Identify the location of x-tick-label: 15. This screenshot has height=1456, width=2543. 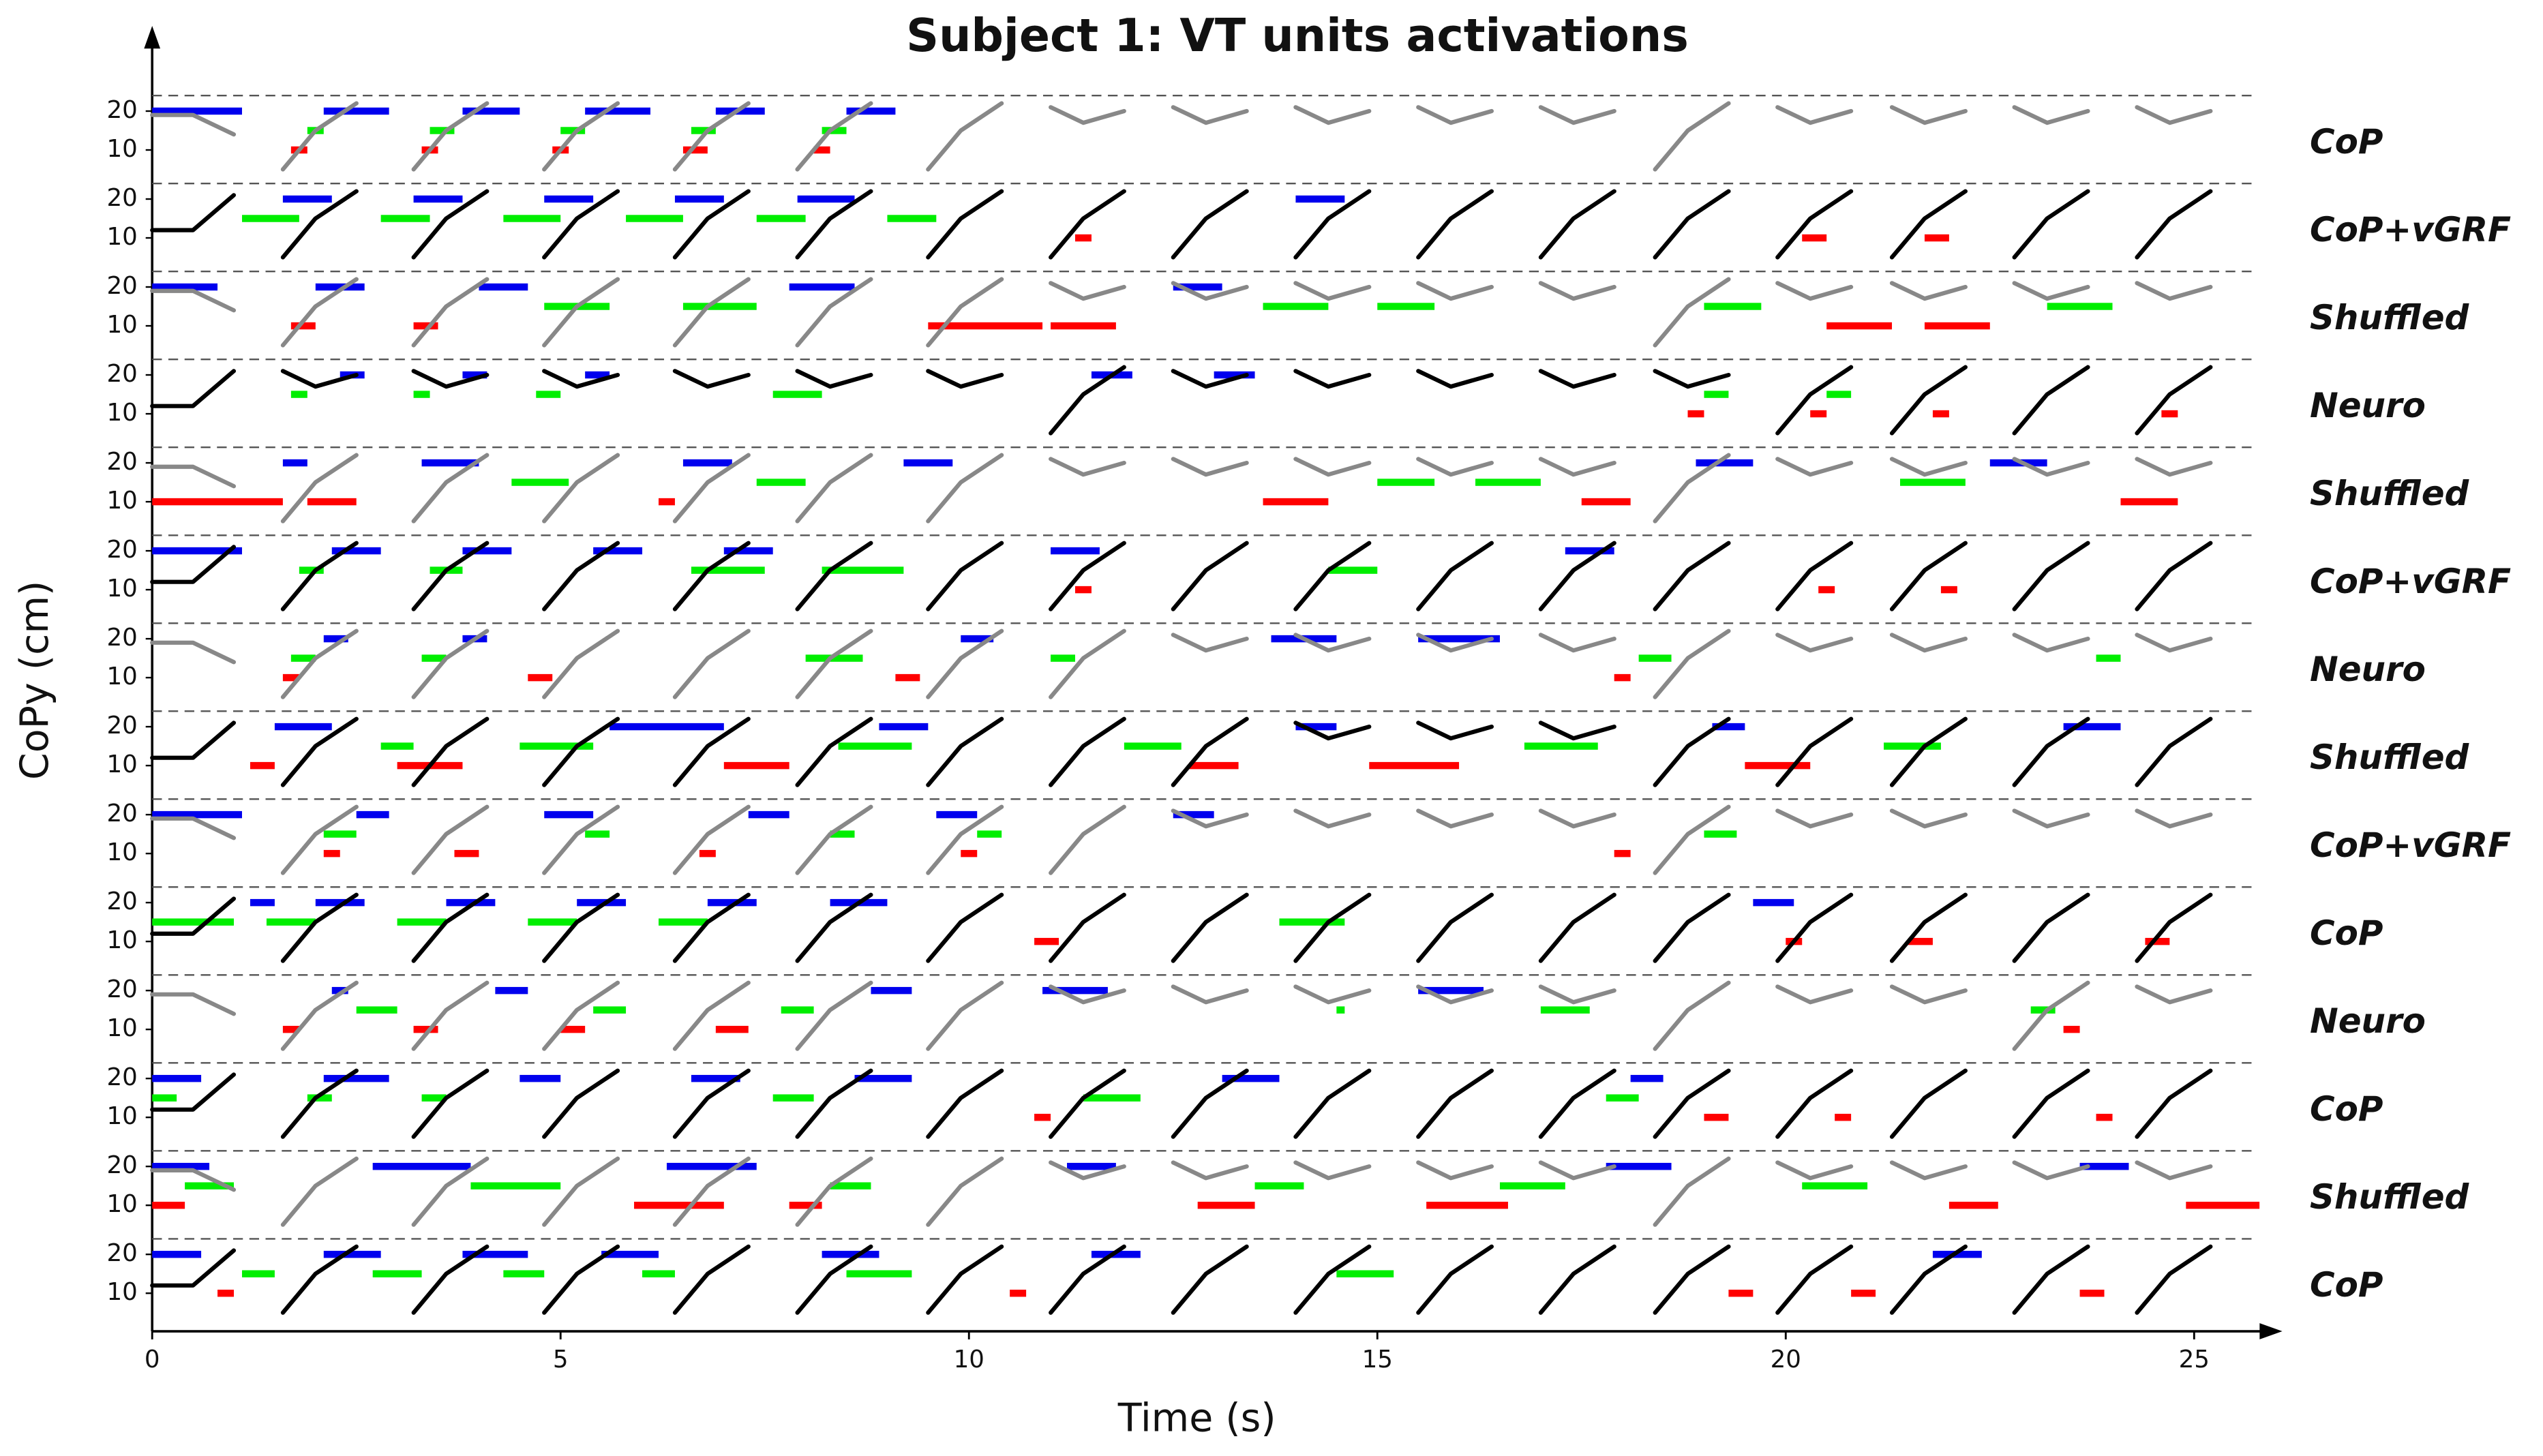
(1377, 1360).